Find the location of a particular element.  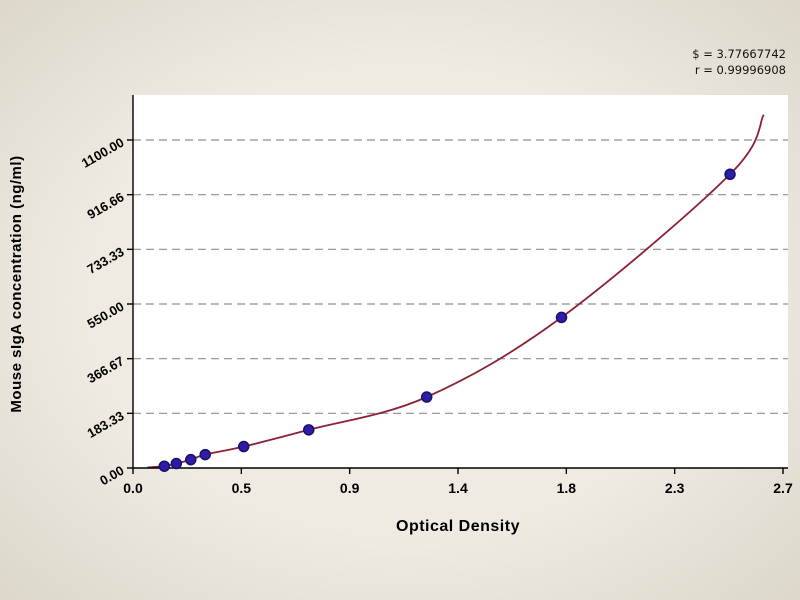

y-tick-label: 0.00 is located at coordinates (111, 476).